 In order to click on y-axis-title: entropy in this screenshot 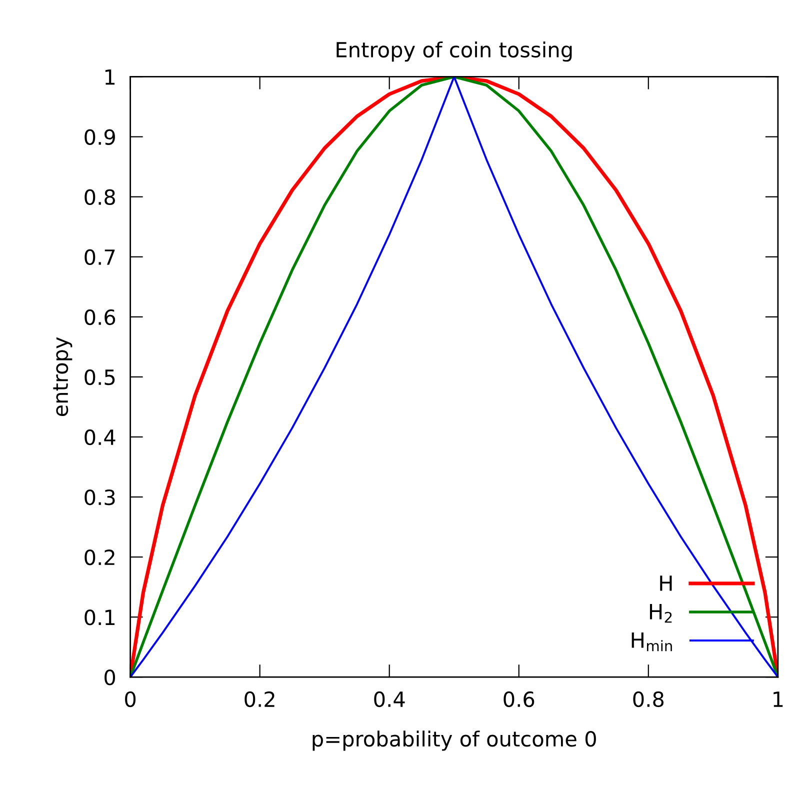, I will do `click(62, 376)`.